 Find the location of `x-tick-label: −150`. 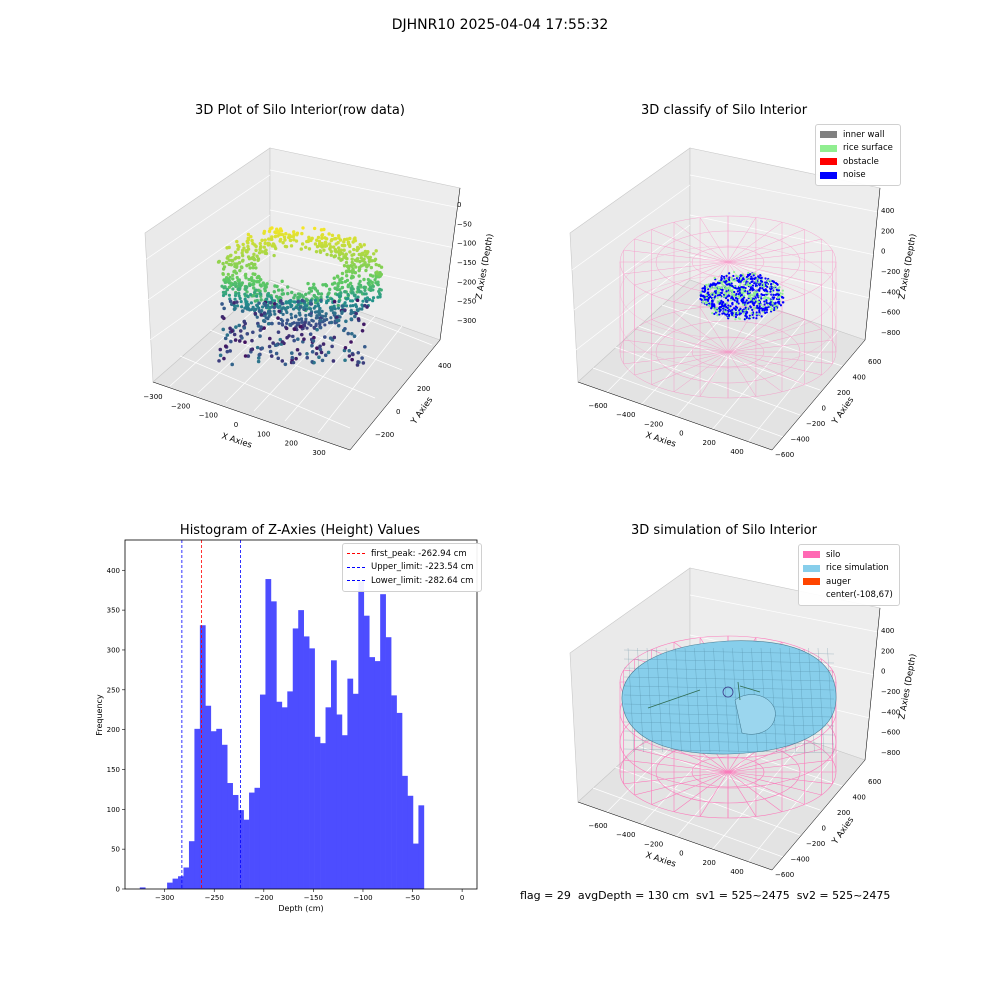

x-tick-label: −150 is located at coordinates (313, 898).